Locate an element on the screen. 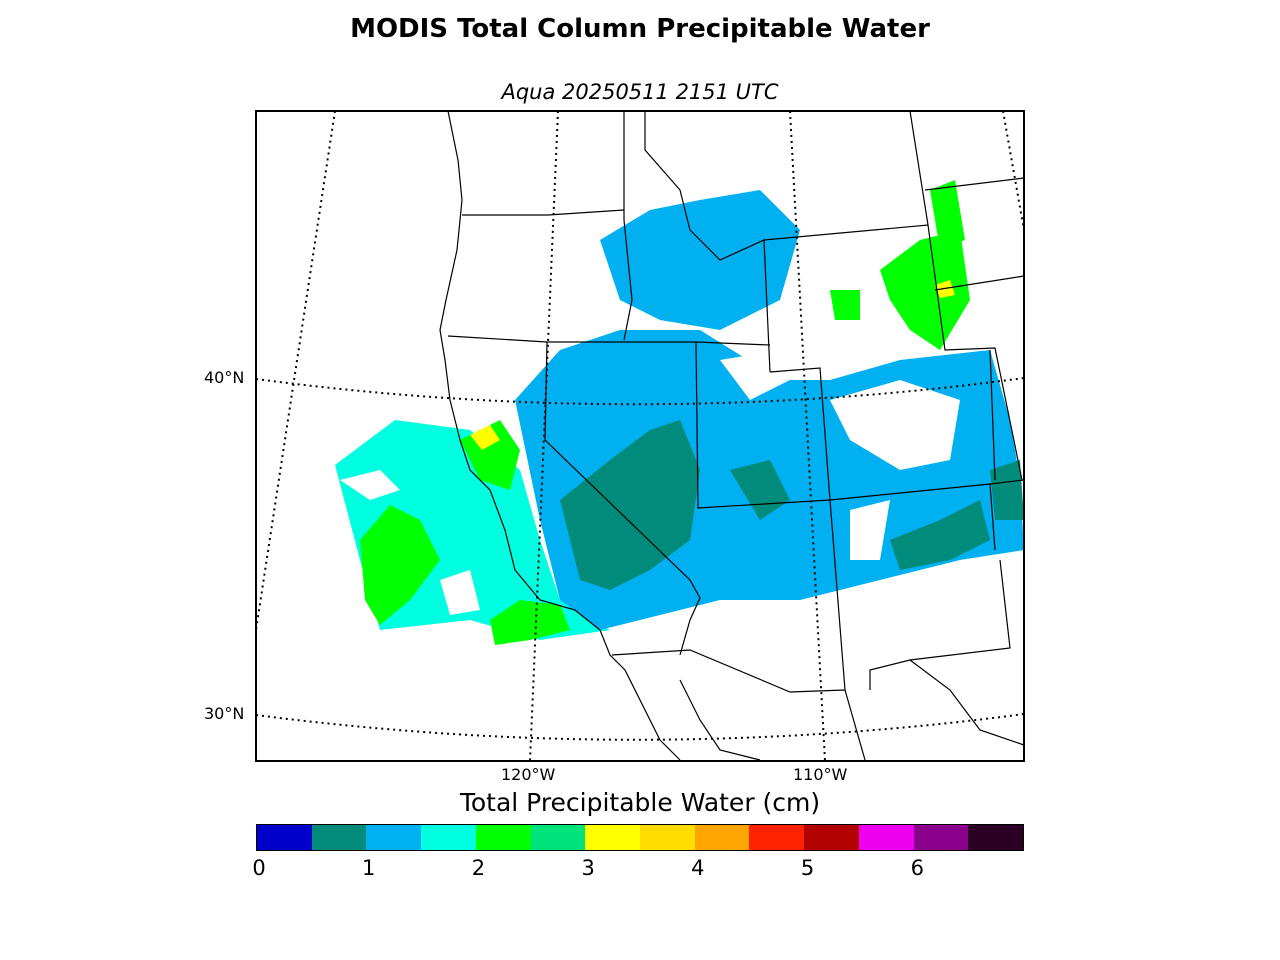  pw-field-white-holes is located at coordinates (650, 482).